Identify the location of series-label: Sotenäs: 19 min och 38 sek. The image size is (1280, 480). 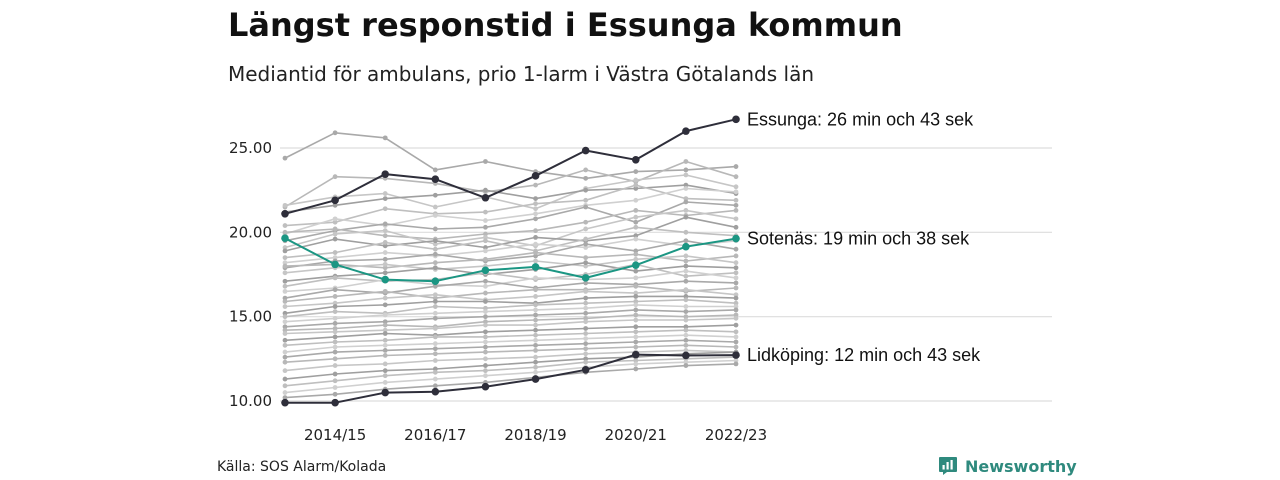
(858, 239).